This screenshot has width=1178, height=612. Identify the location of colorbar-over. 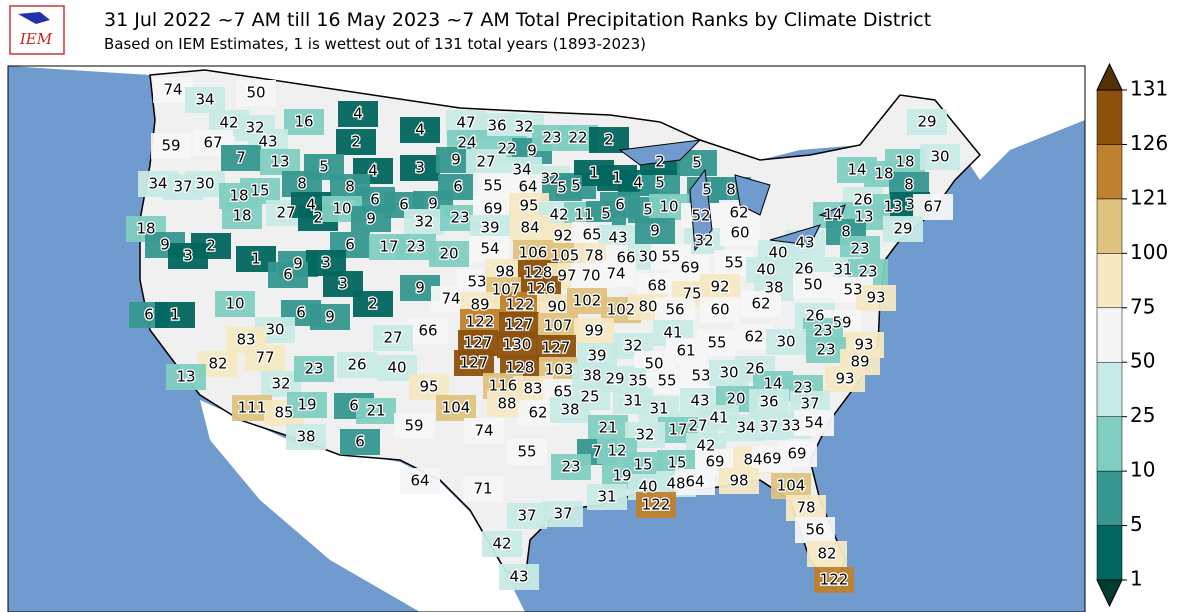
(1109, 76).